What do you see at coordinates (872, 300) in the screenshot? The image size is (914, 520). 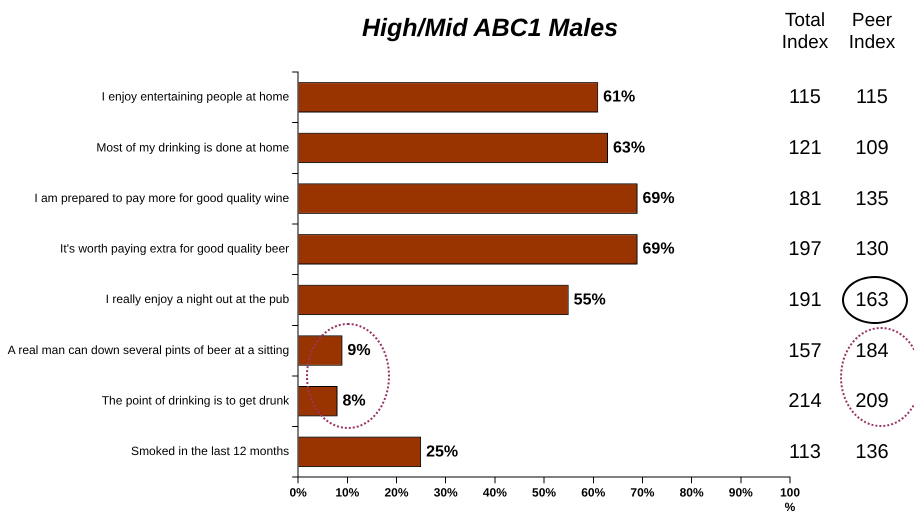 I see `data-label: 163` at bounding box center [872, 300].